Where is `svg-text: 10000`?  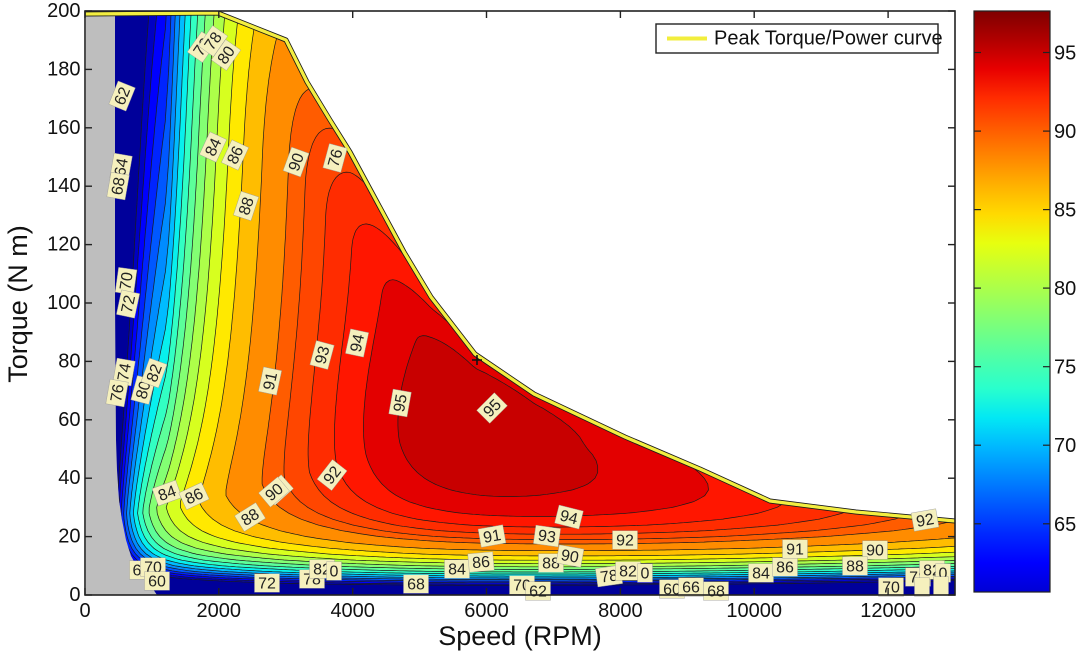 svg-text: 10000 is located at coordinates (754, 611).